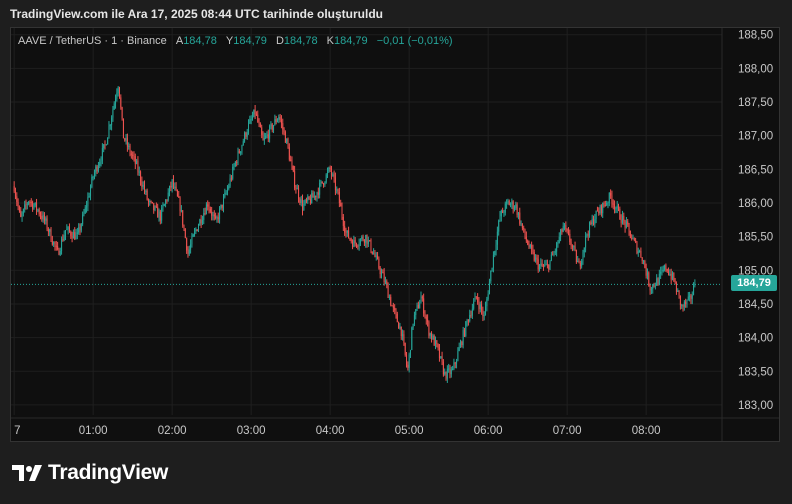 This screenshot has height=504, width=792. Describe the element at coordinates (755, 103) in the screenshot. I see `y-tick-label: 187,50` at that location.